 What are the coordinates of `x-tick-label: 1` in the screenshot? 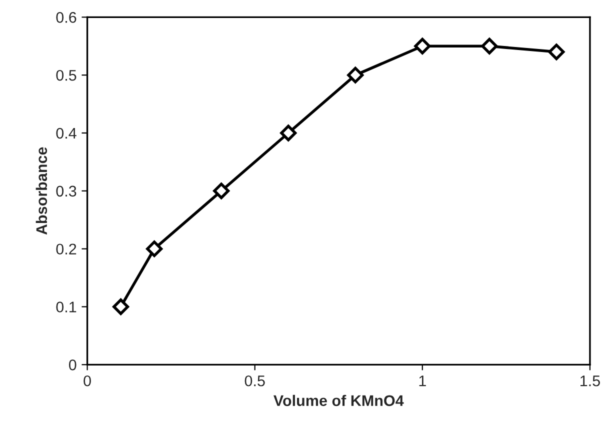 It's located at (422, 381).